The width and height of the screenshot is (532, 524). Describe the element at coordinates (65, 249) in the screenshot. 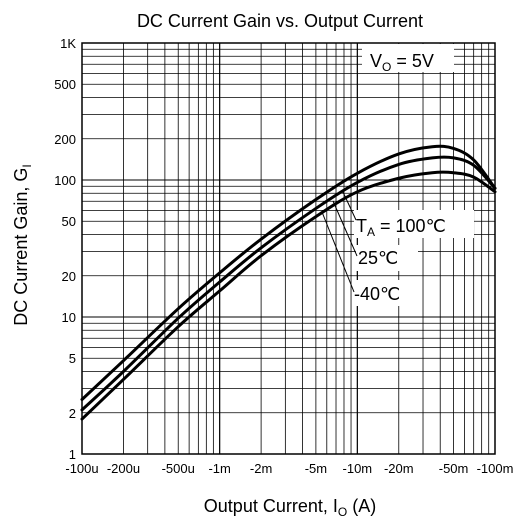

I see `y-tick-labels: 1 2 5 10 20 50 100 200 500 1K` at that location.